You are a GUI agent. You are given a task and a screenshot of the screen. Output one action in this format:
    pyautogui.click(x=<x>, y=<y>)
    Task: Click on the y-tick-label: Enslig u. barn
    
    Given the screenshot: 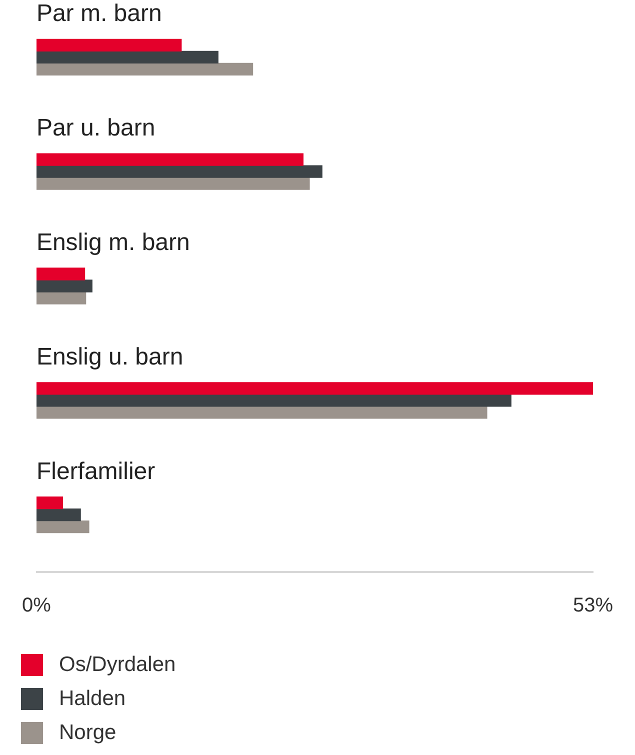 What is the action you would take?
    pyautogui.click(x=110, y=356)
    